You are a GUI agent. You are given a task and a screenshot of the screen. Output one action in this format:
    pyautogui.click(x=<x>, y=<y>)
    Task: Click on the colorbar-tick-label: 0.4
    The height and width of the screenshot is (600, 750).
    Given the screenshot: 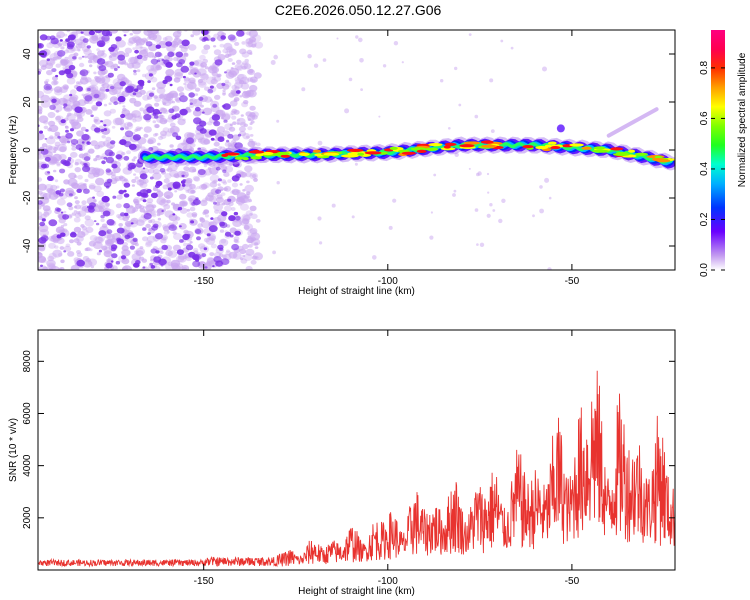 What is the action you would take?
    pyautogui.click(x=704, y=169)
    